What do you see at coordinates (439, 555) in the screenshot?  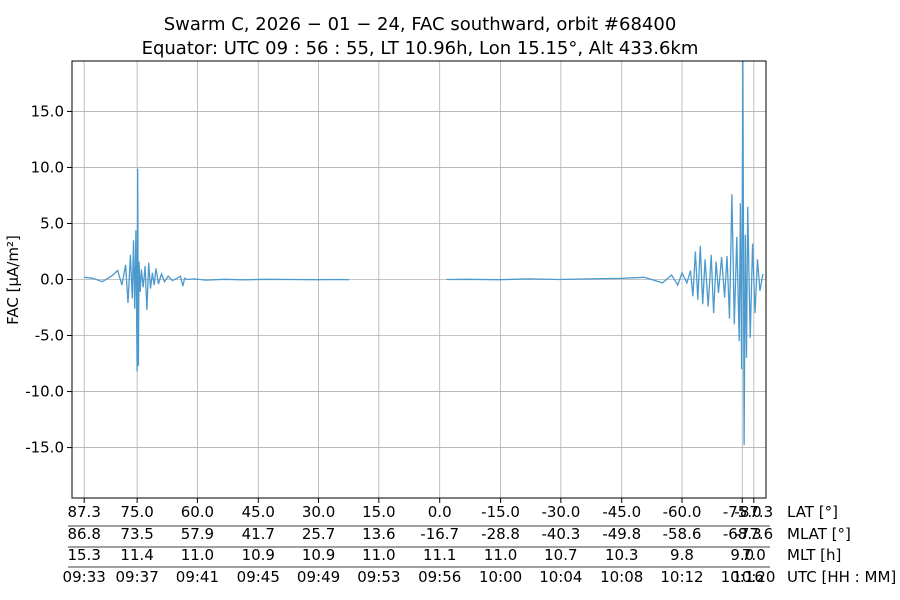 I see `x-tick-label: 11.1` at bounding box center [439, 555].